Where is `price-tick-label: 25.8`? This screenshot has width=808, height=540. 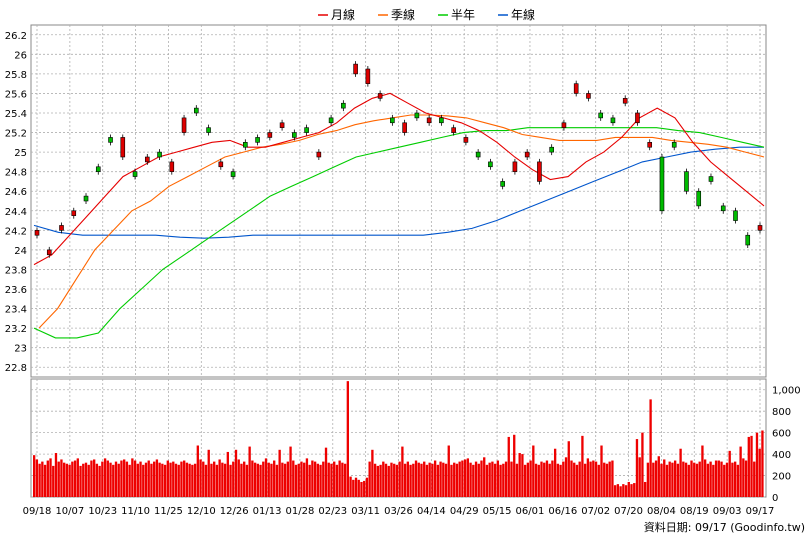 price-tick-label: 25.8 is located at coordinates (16, 75).